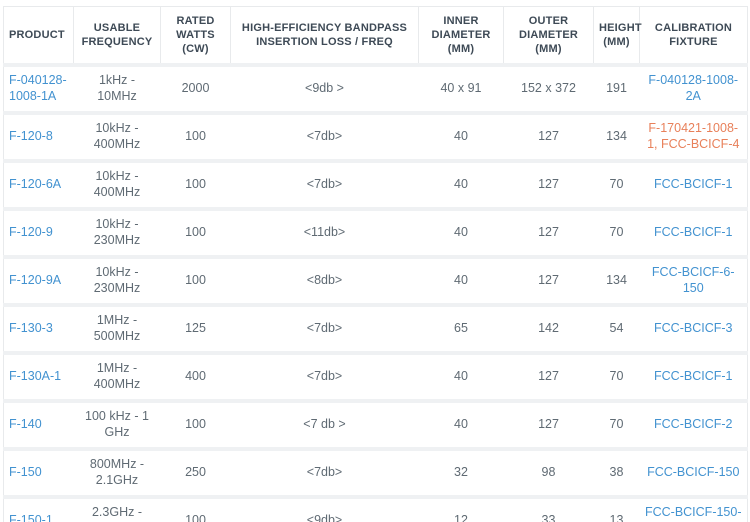 This screenshot has height=522, width=750. I want to click on calibration_fixture-link: FCC-BCICF-3, so click(693, 328).